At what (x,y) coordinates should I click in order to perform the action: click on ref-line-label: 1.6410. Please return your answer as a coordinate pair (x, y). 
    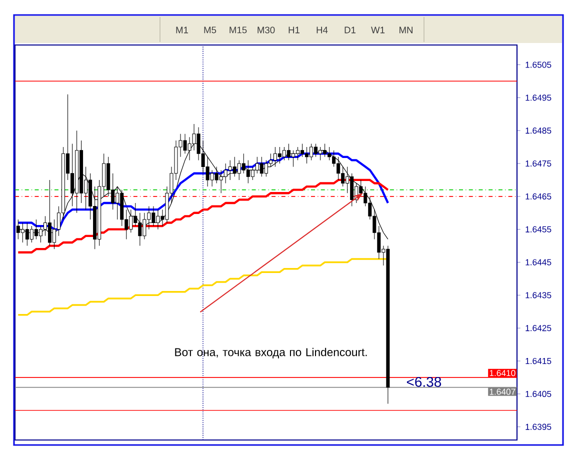
    Looking at the image, I should click on (503, 373).